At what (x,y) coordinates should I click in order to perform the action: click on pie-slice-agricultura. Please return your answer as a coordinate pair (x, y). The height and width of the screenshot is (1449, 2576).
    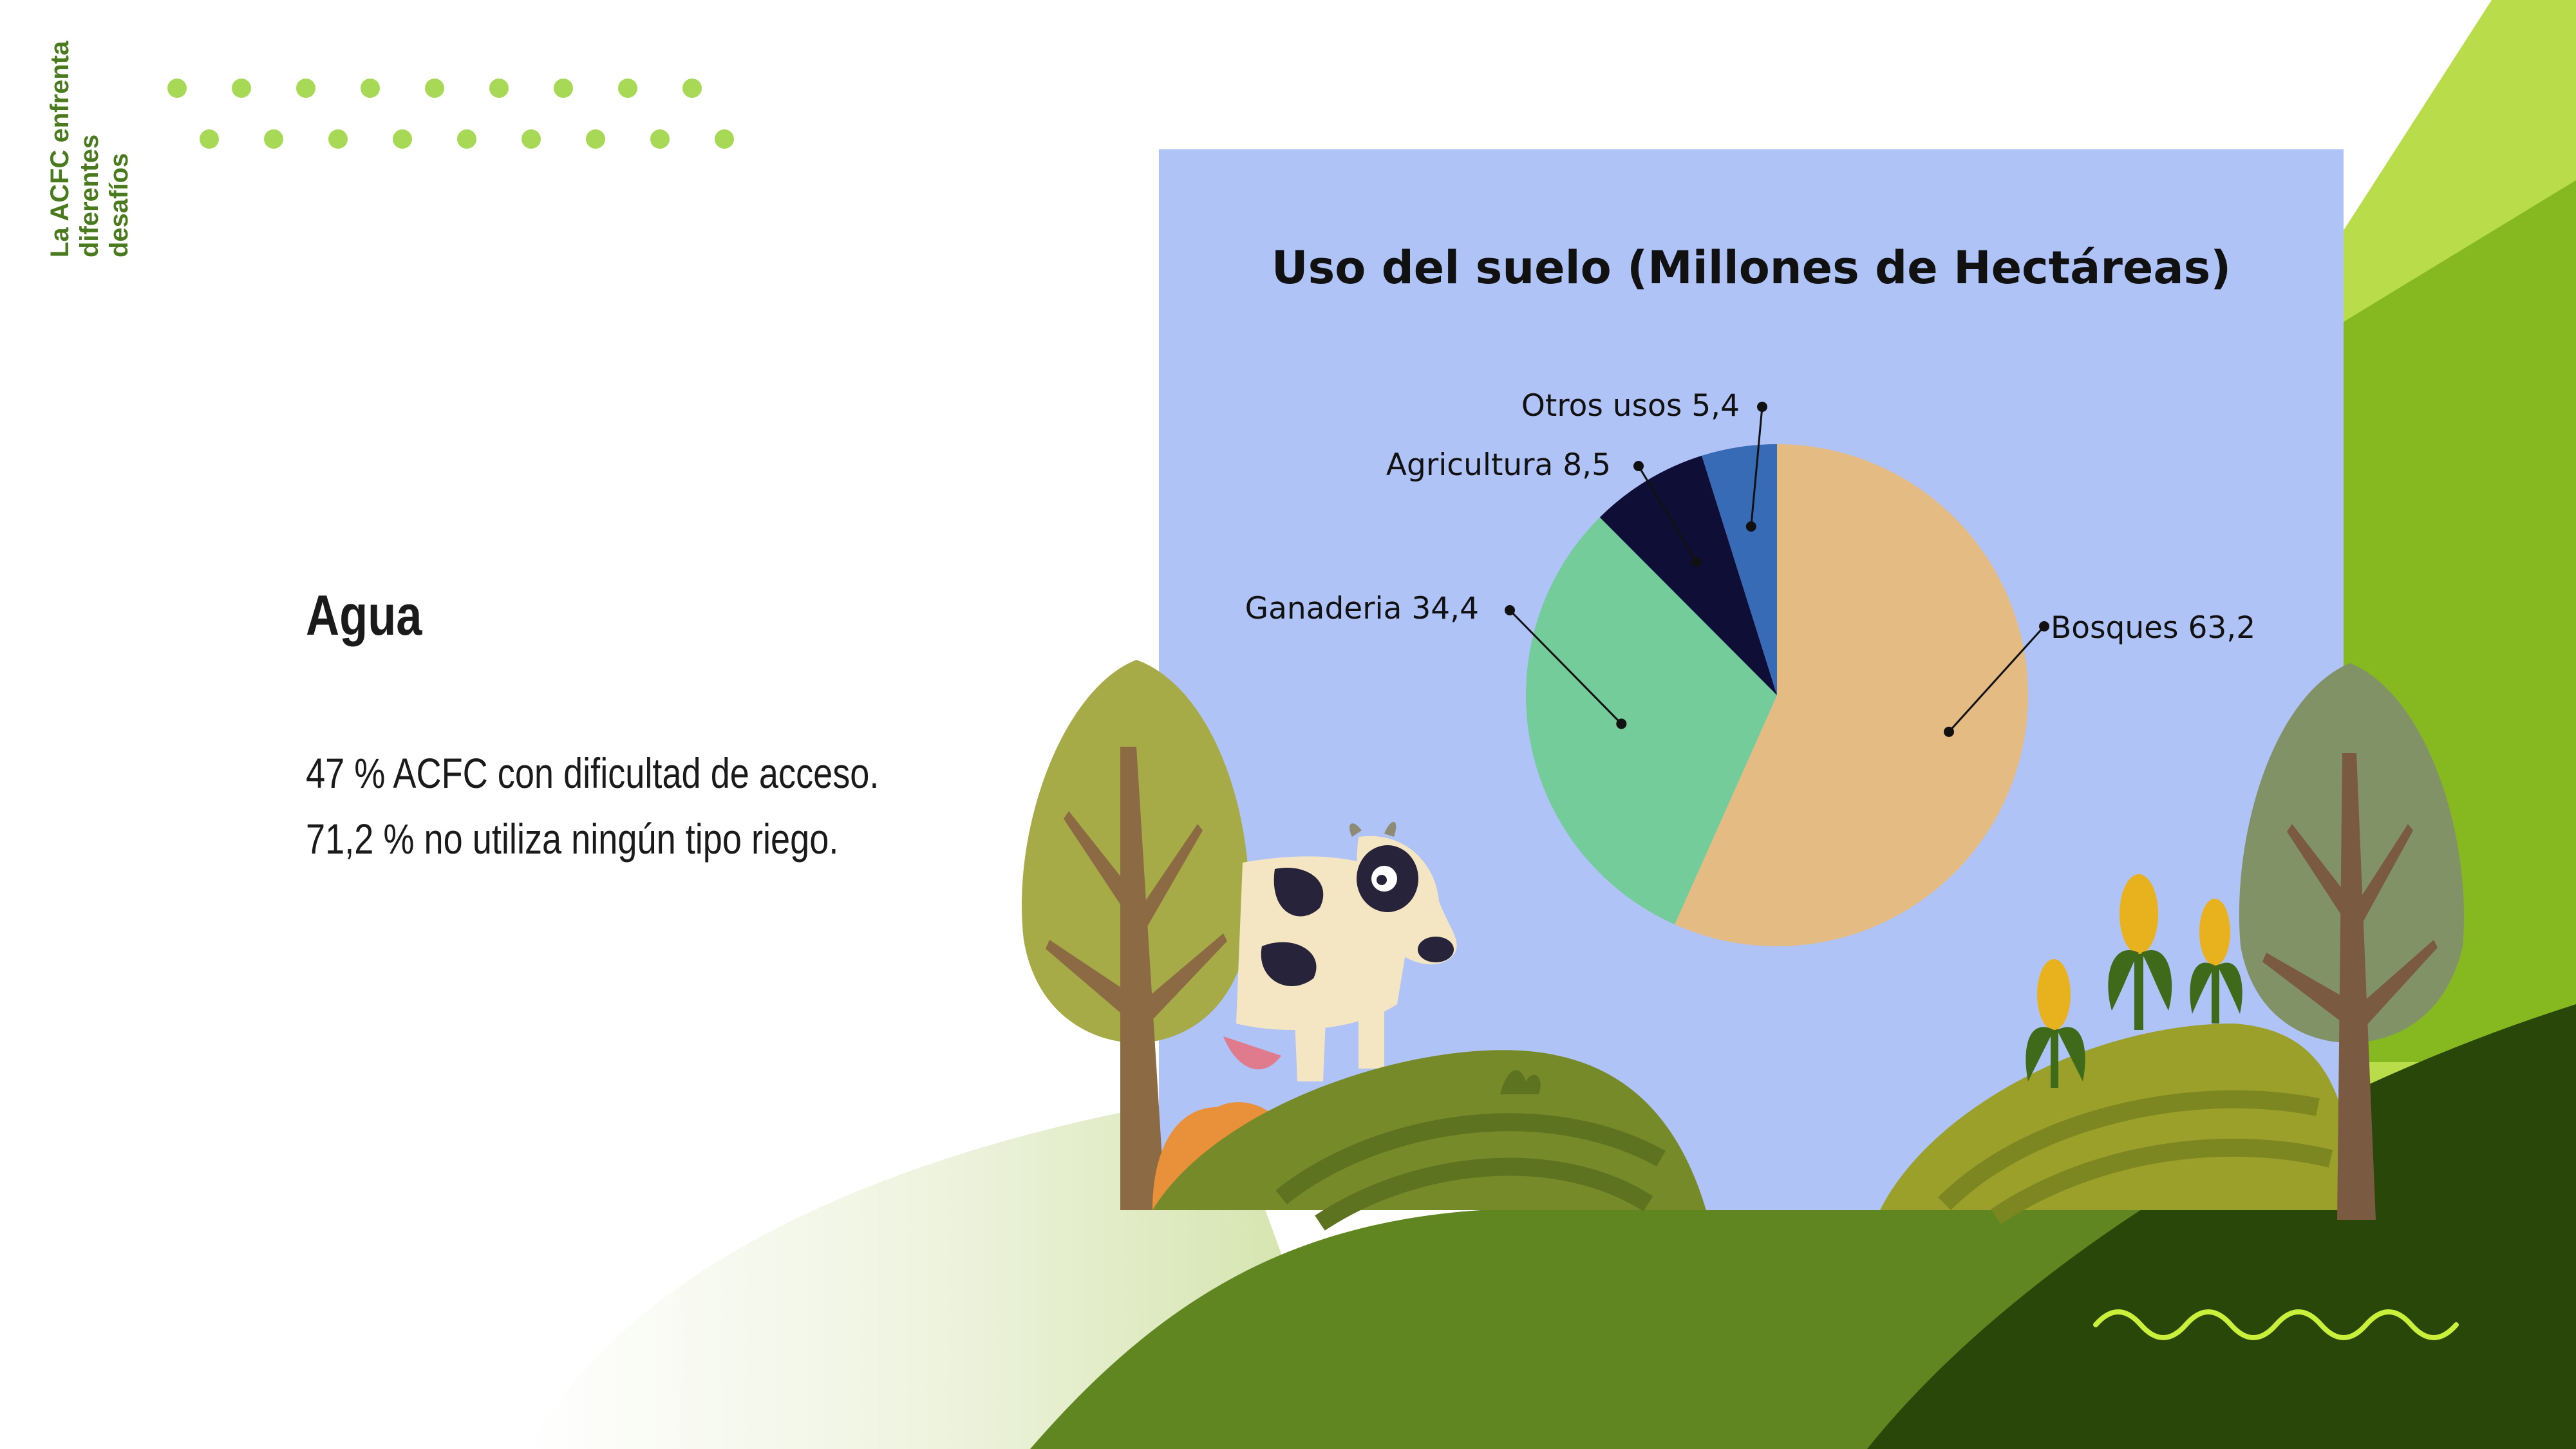
    Looking at the image, I should click on (1688, 575).